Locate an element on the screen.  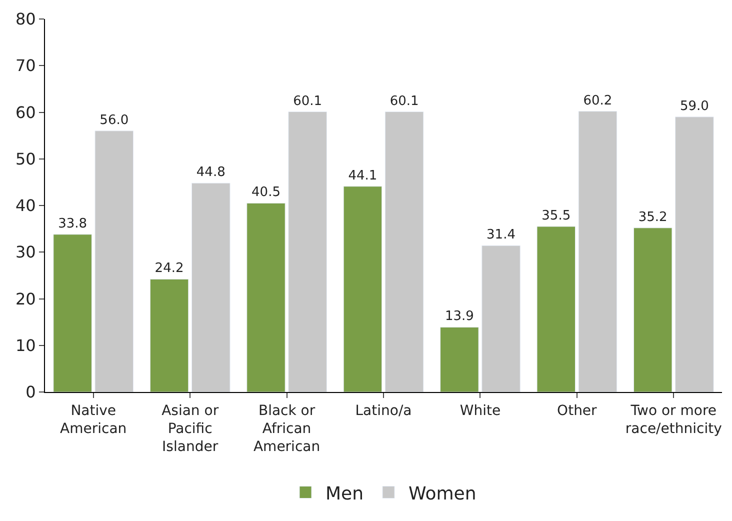
x-tick-label: Latino/a is located at coordinates (383, 410).